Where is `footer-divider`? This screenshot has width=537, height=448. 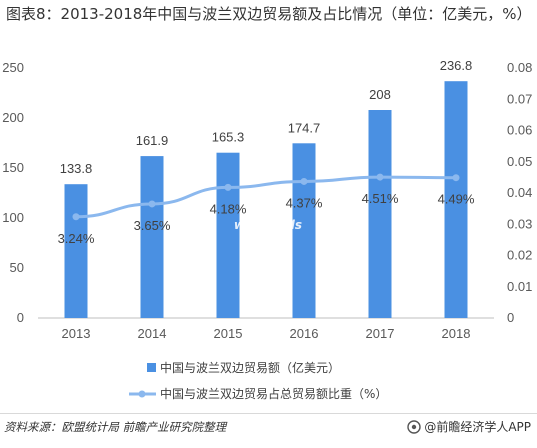 footer-divider is located at coordinates (268, 413).